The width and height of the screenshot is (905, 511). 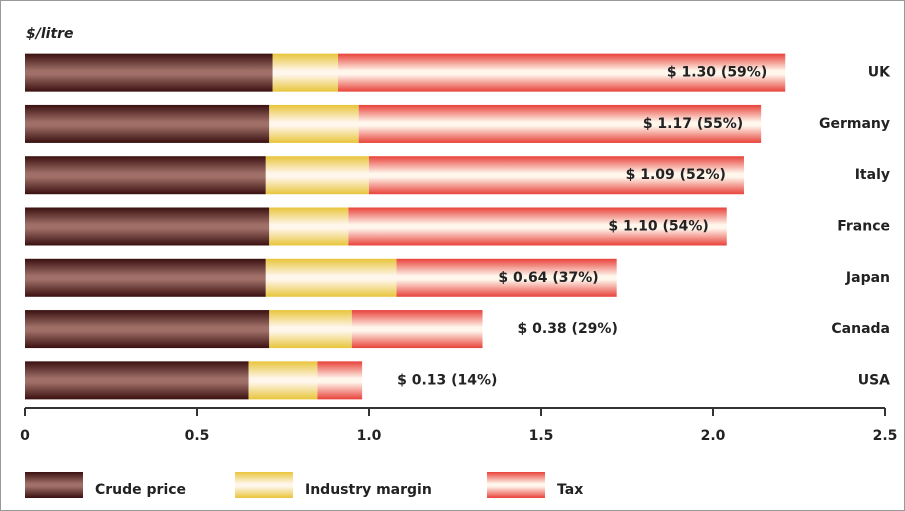 I want to click on x-tick-label: 0, so click(x=25, y=436).